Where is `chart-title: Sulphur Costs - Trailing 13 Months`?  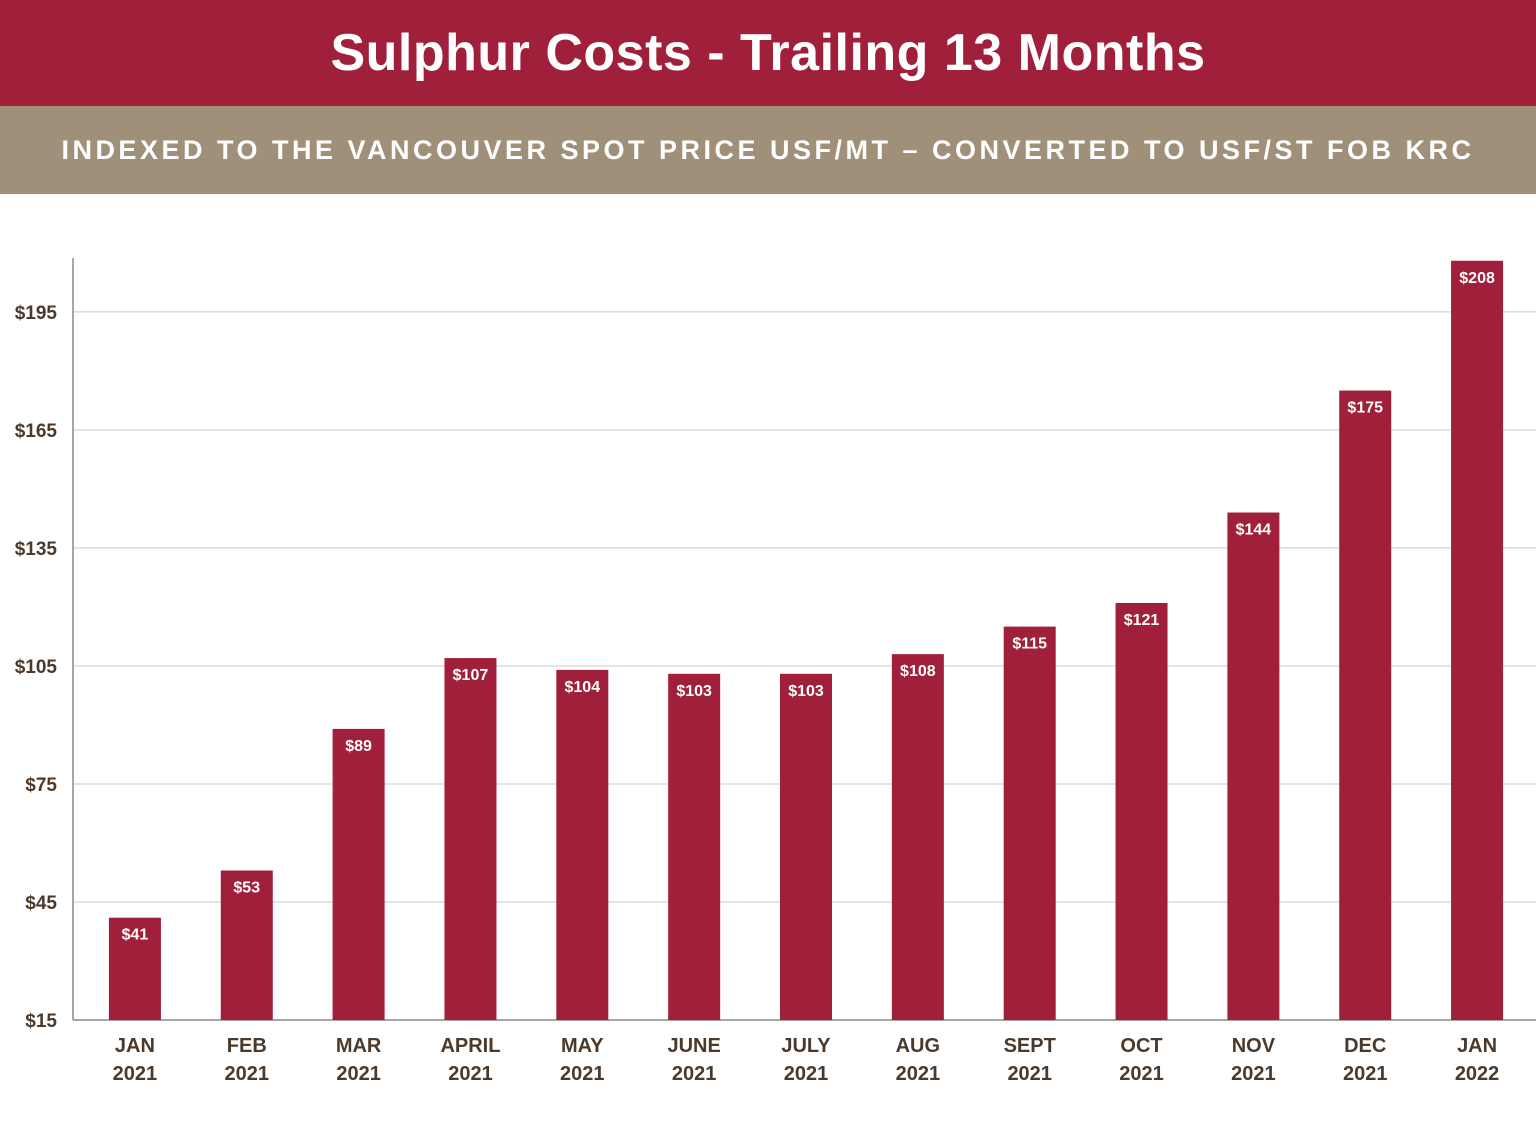
chart-title: Sulphur Costs - Trailing 13 Months is located at coordinates (768, 53).